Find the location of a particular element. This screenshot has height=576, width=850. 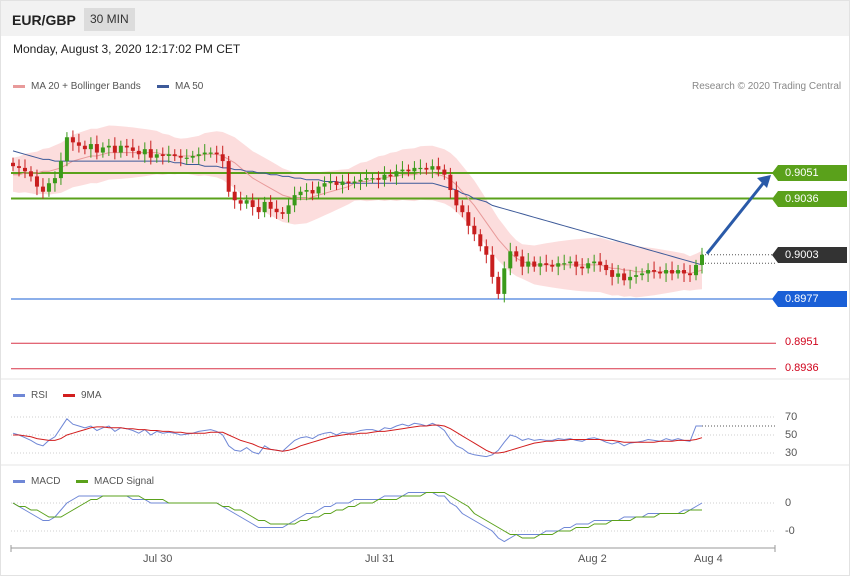

legend-ma20: MA 20 + Bollinger Bands is located at coordinates (77, 86).